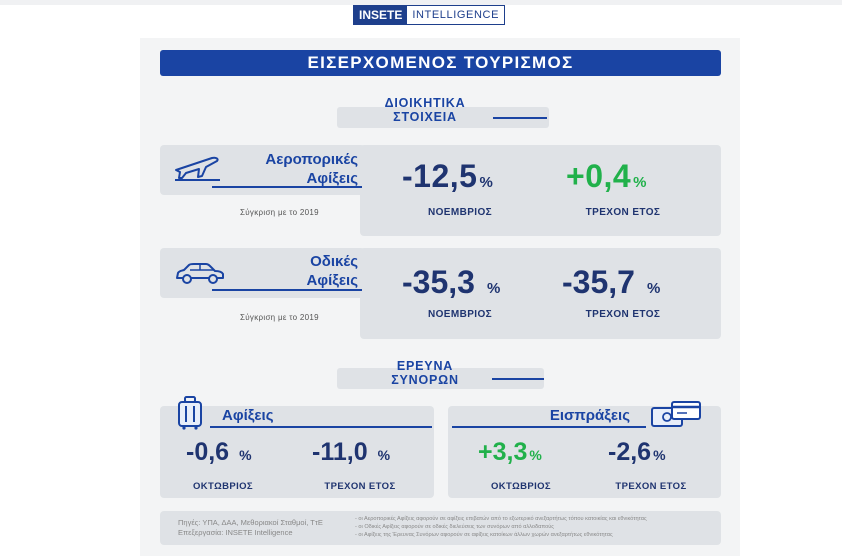 The height and width of the screenshot is (556, 842). I want to click on border-title-line2: ΣΥΝΟΡΩΝ, so click(425, 380).